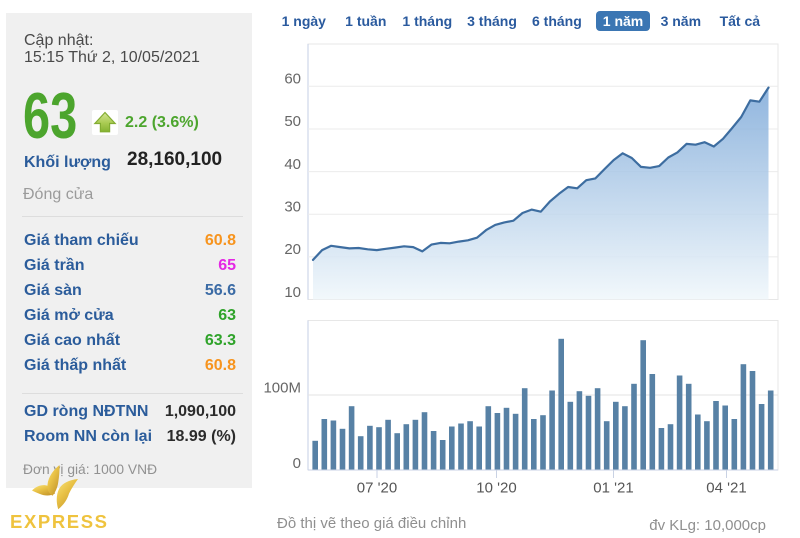 The height and width of the screenshot is (538, 800). What do you see at coordinates (292, 79) in the screenshot?
I see `svg-text: 60` at bounding box center [292, 79].